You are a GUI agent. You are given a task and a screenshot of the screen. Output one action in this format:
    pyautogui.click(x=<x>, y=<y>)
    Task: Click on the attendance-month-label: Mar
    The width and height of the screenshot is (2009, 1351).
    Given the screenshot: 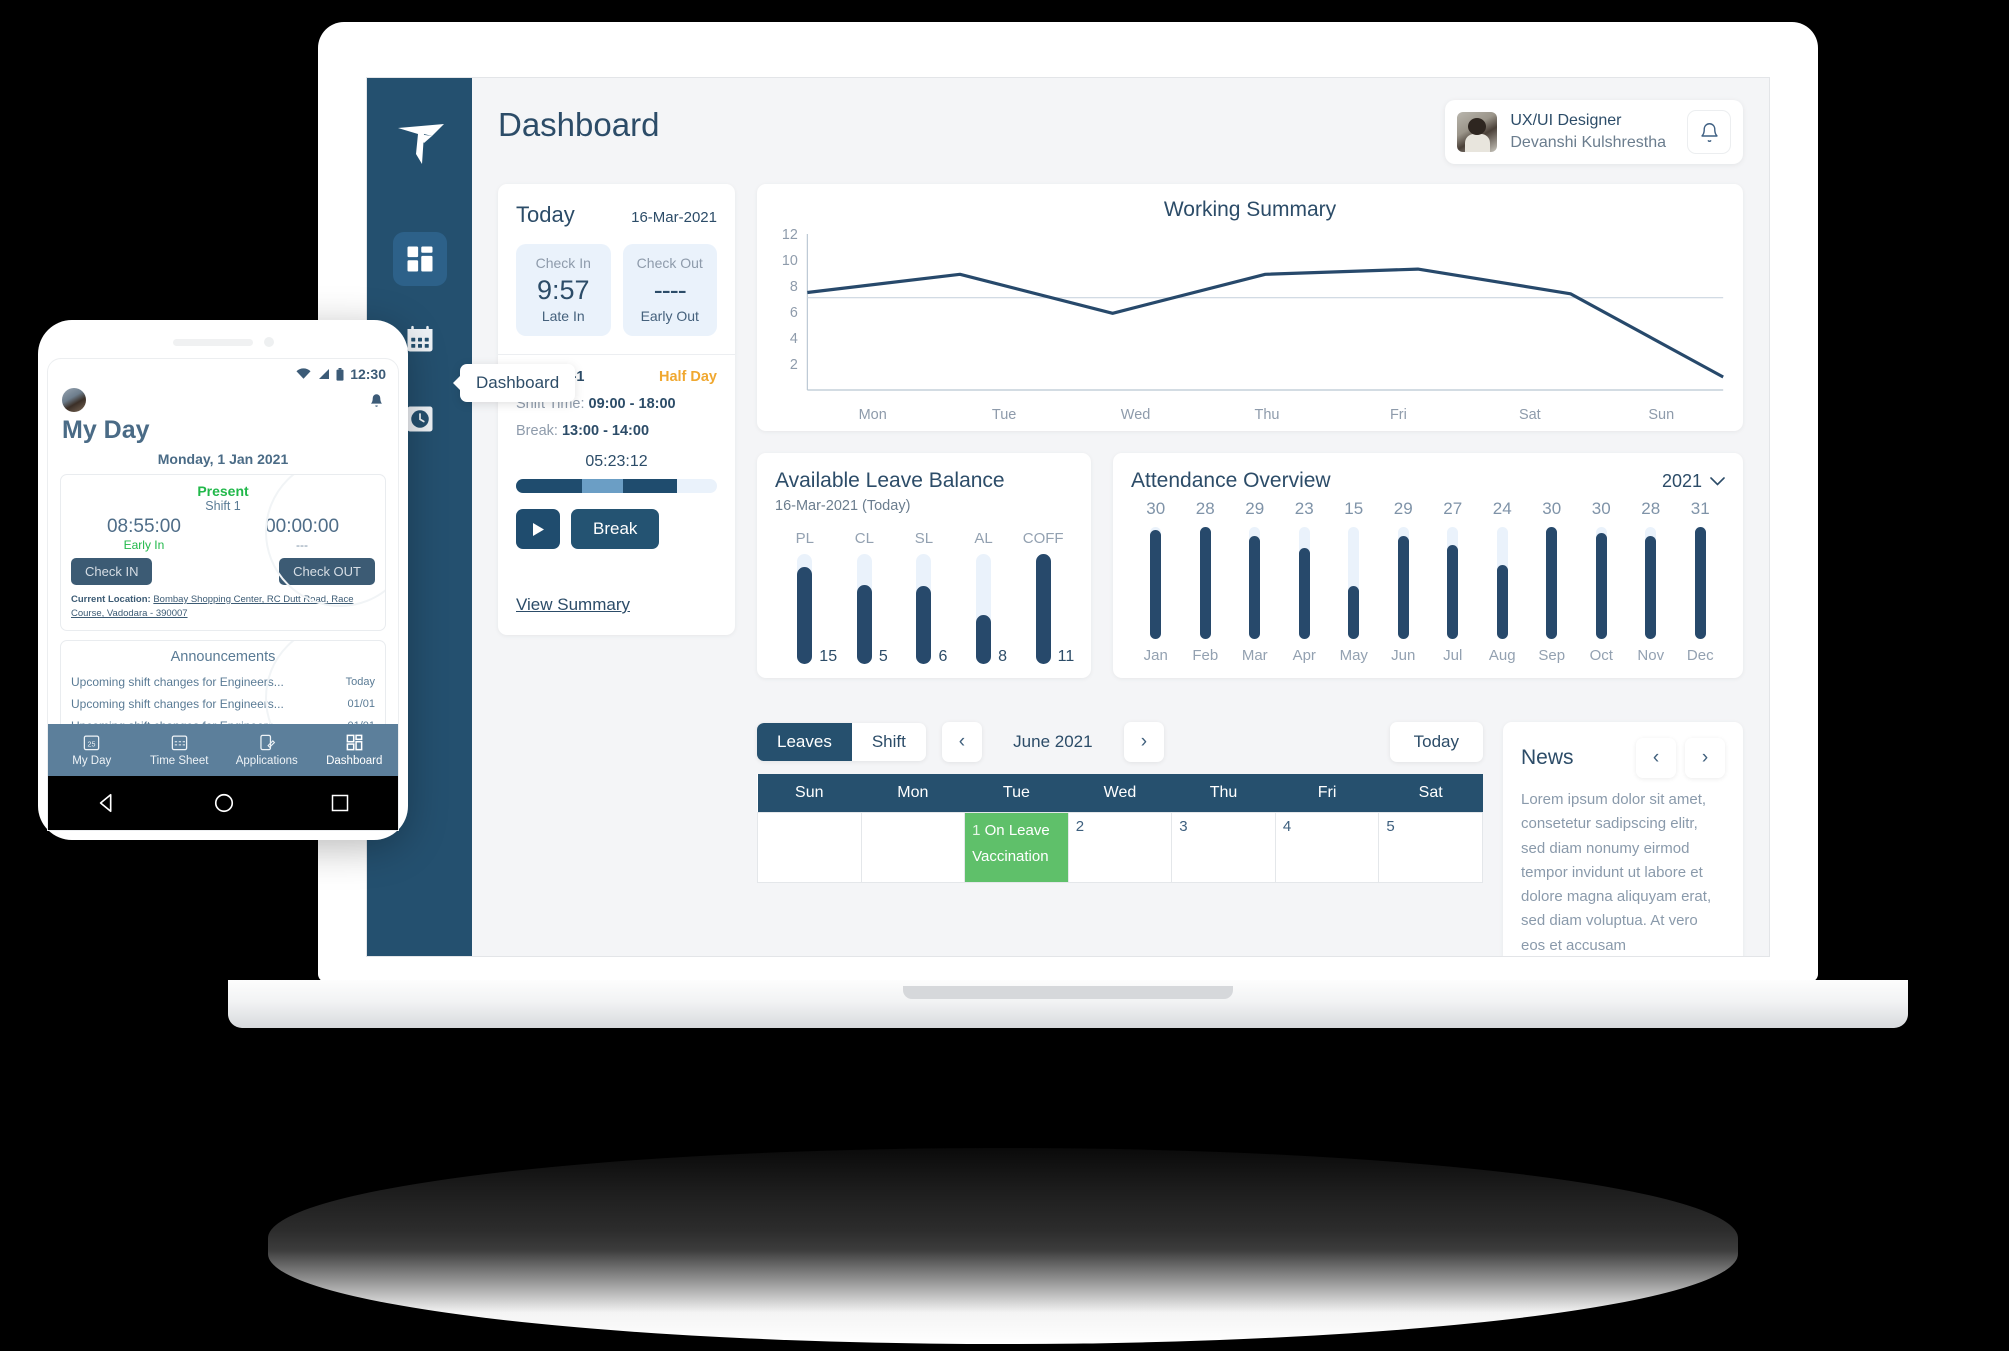 What is the action you would take?
    pyautogui.click(x=1254, y=655)
    